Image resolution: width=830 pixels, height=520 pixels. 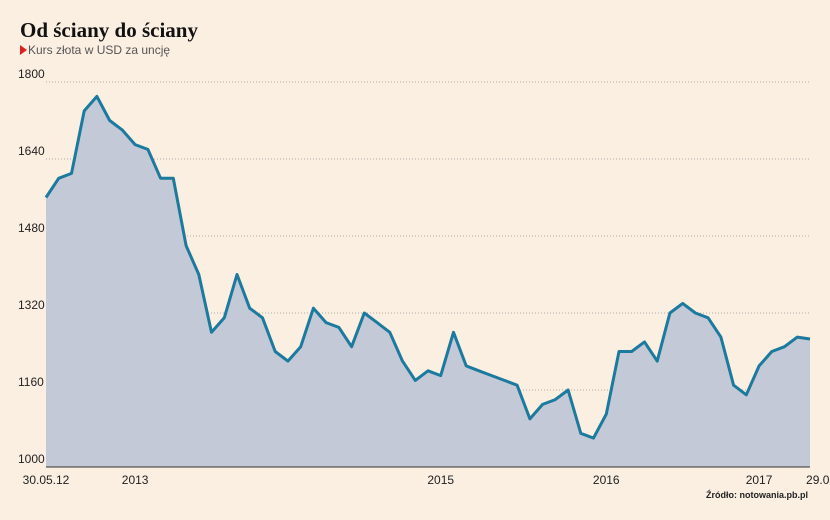 I want to click on x-tick-label: 2015, so click(x=440, y=480).